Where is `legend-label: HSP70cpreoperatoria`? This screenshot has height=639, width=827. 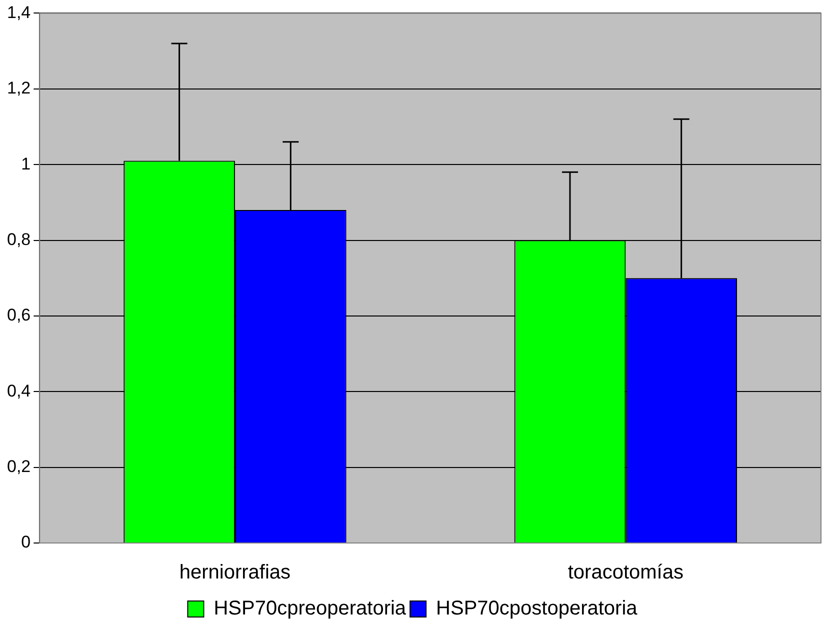 legend-label: HSP70cpreoperatoria is located at coordinates (310, 609).